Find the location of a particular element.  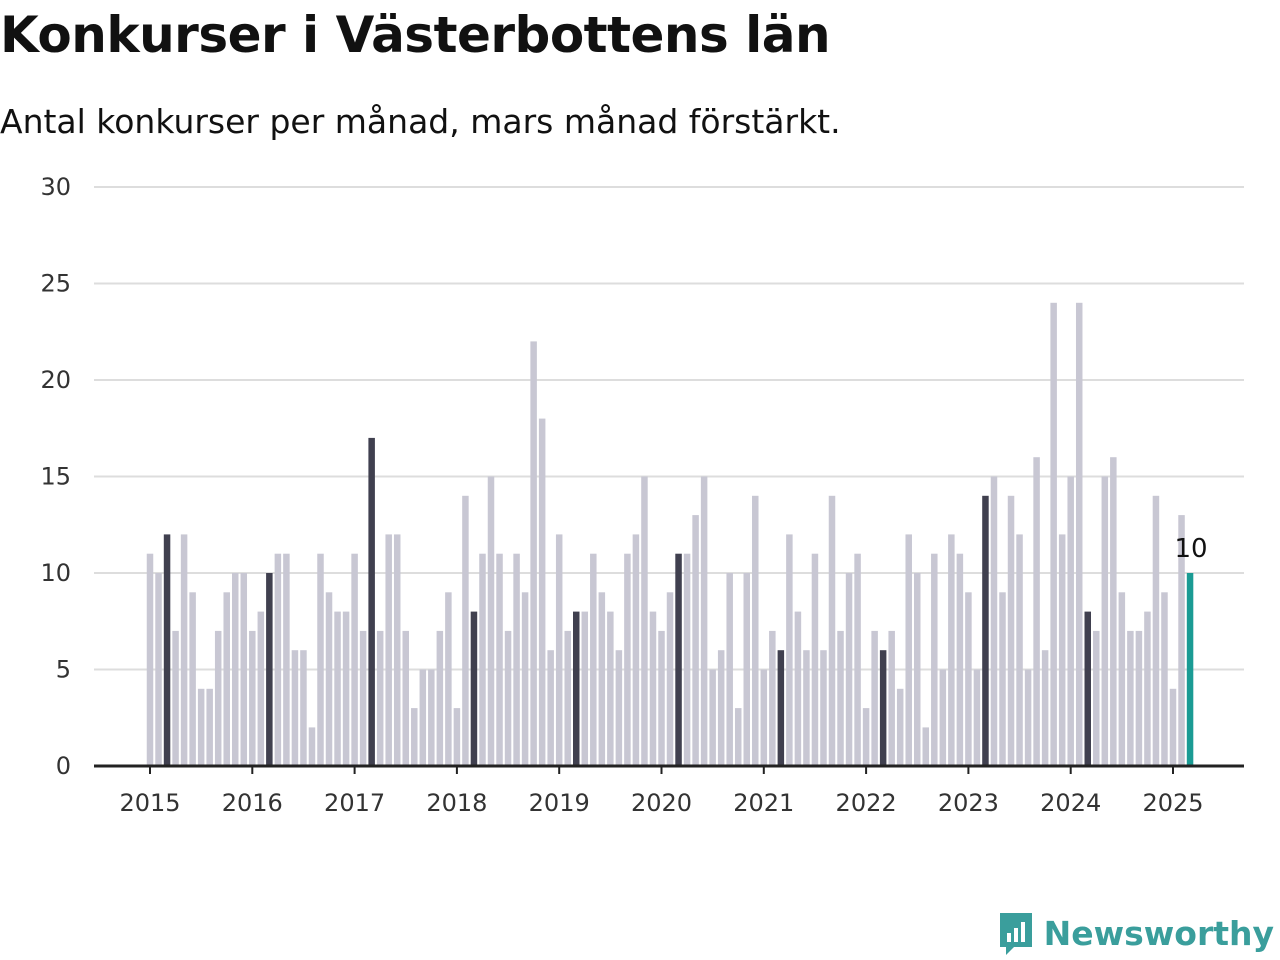

x-tick-label: 2019 is located at coordinates (559, 803).